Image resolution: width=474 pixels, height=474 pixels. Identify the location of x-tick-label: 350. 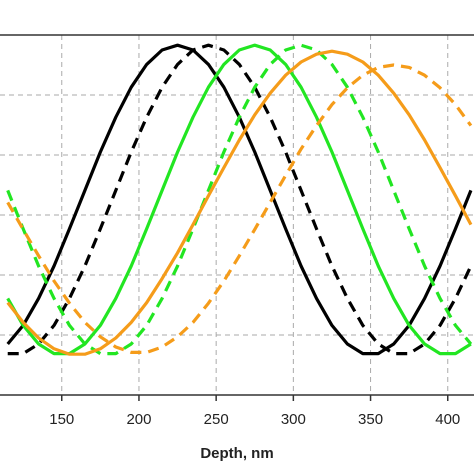
(370, 419).